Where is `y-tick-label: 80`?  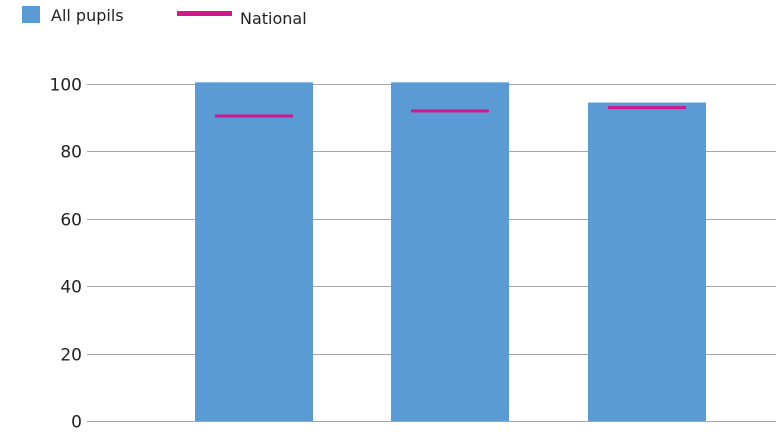
y-tick-label: 80 is located at coordinates (71, 153).